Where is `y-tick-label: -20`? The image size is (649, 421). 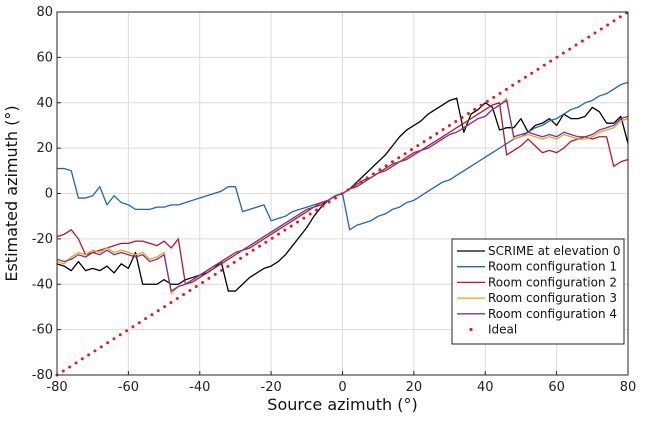
y-tick-label: -20 is located at coordinates (42, 239).